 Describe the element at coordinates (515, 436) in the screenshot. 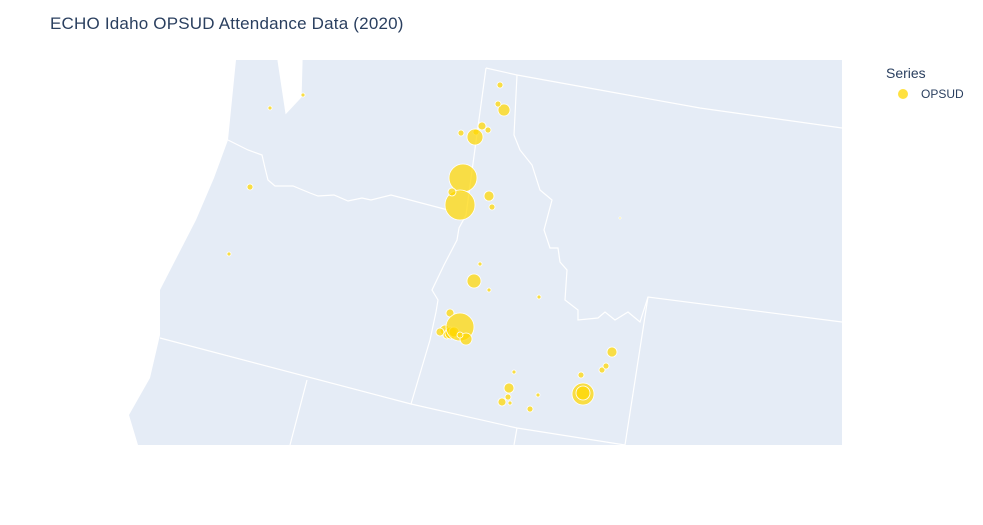

I see `border-nv-ut` at that location.